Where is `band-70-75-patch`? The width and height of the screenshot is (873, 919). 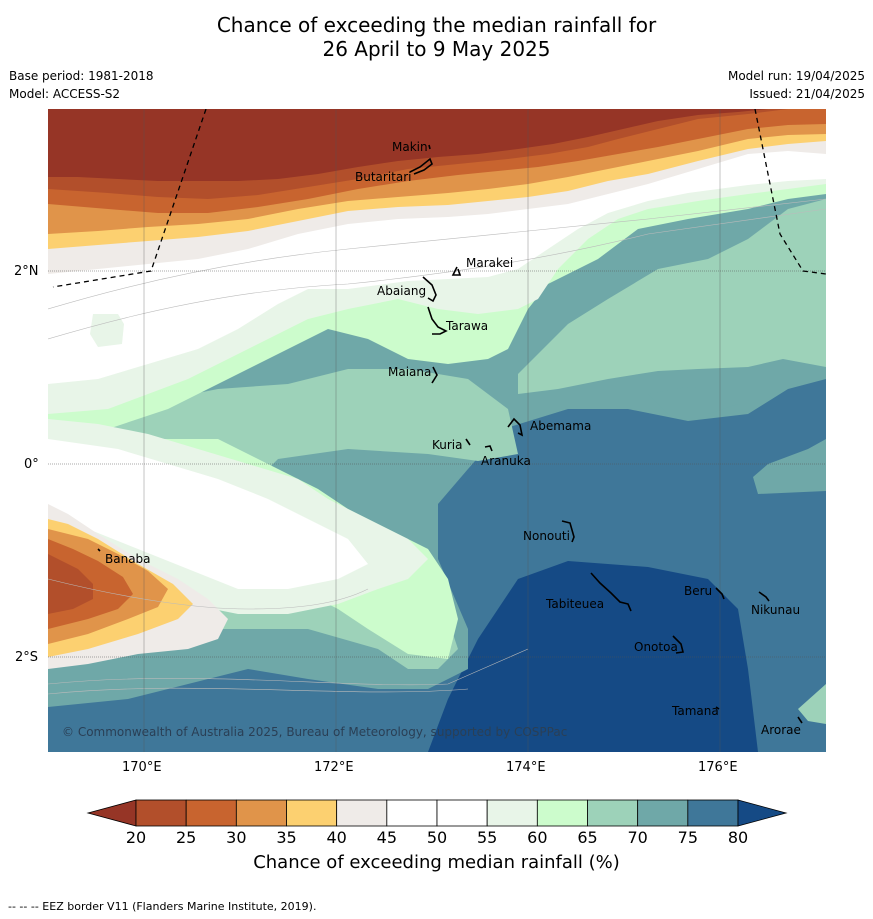
band-70-75-patch is located at coordinates (693, 400).